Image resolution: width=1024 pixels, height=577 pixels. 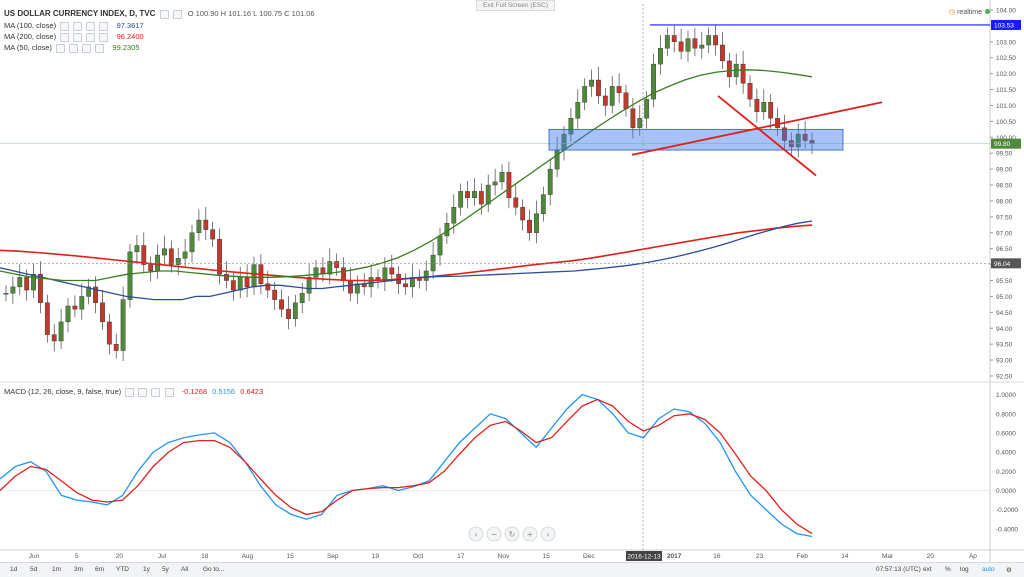 I want to click on x-tick-label: Aug, so click(x=248, y=556).